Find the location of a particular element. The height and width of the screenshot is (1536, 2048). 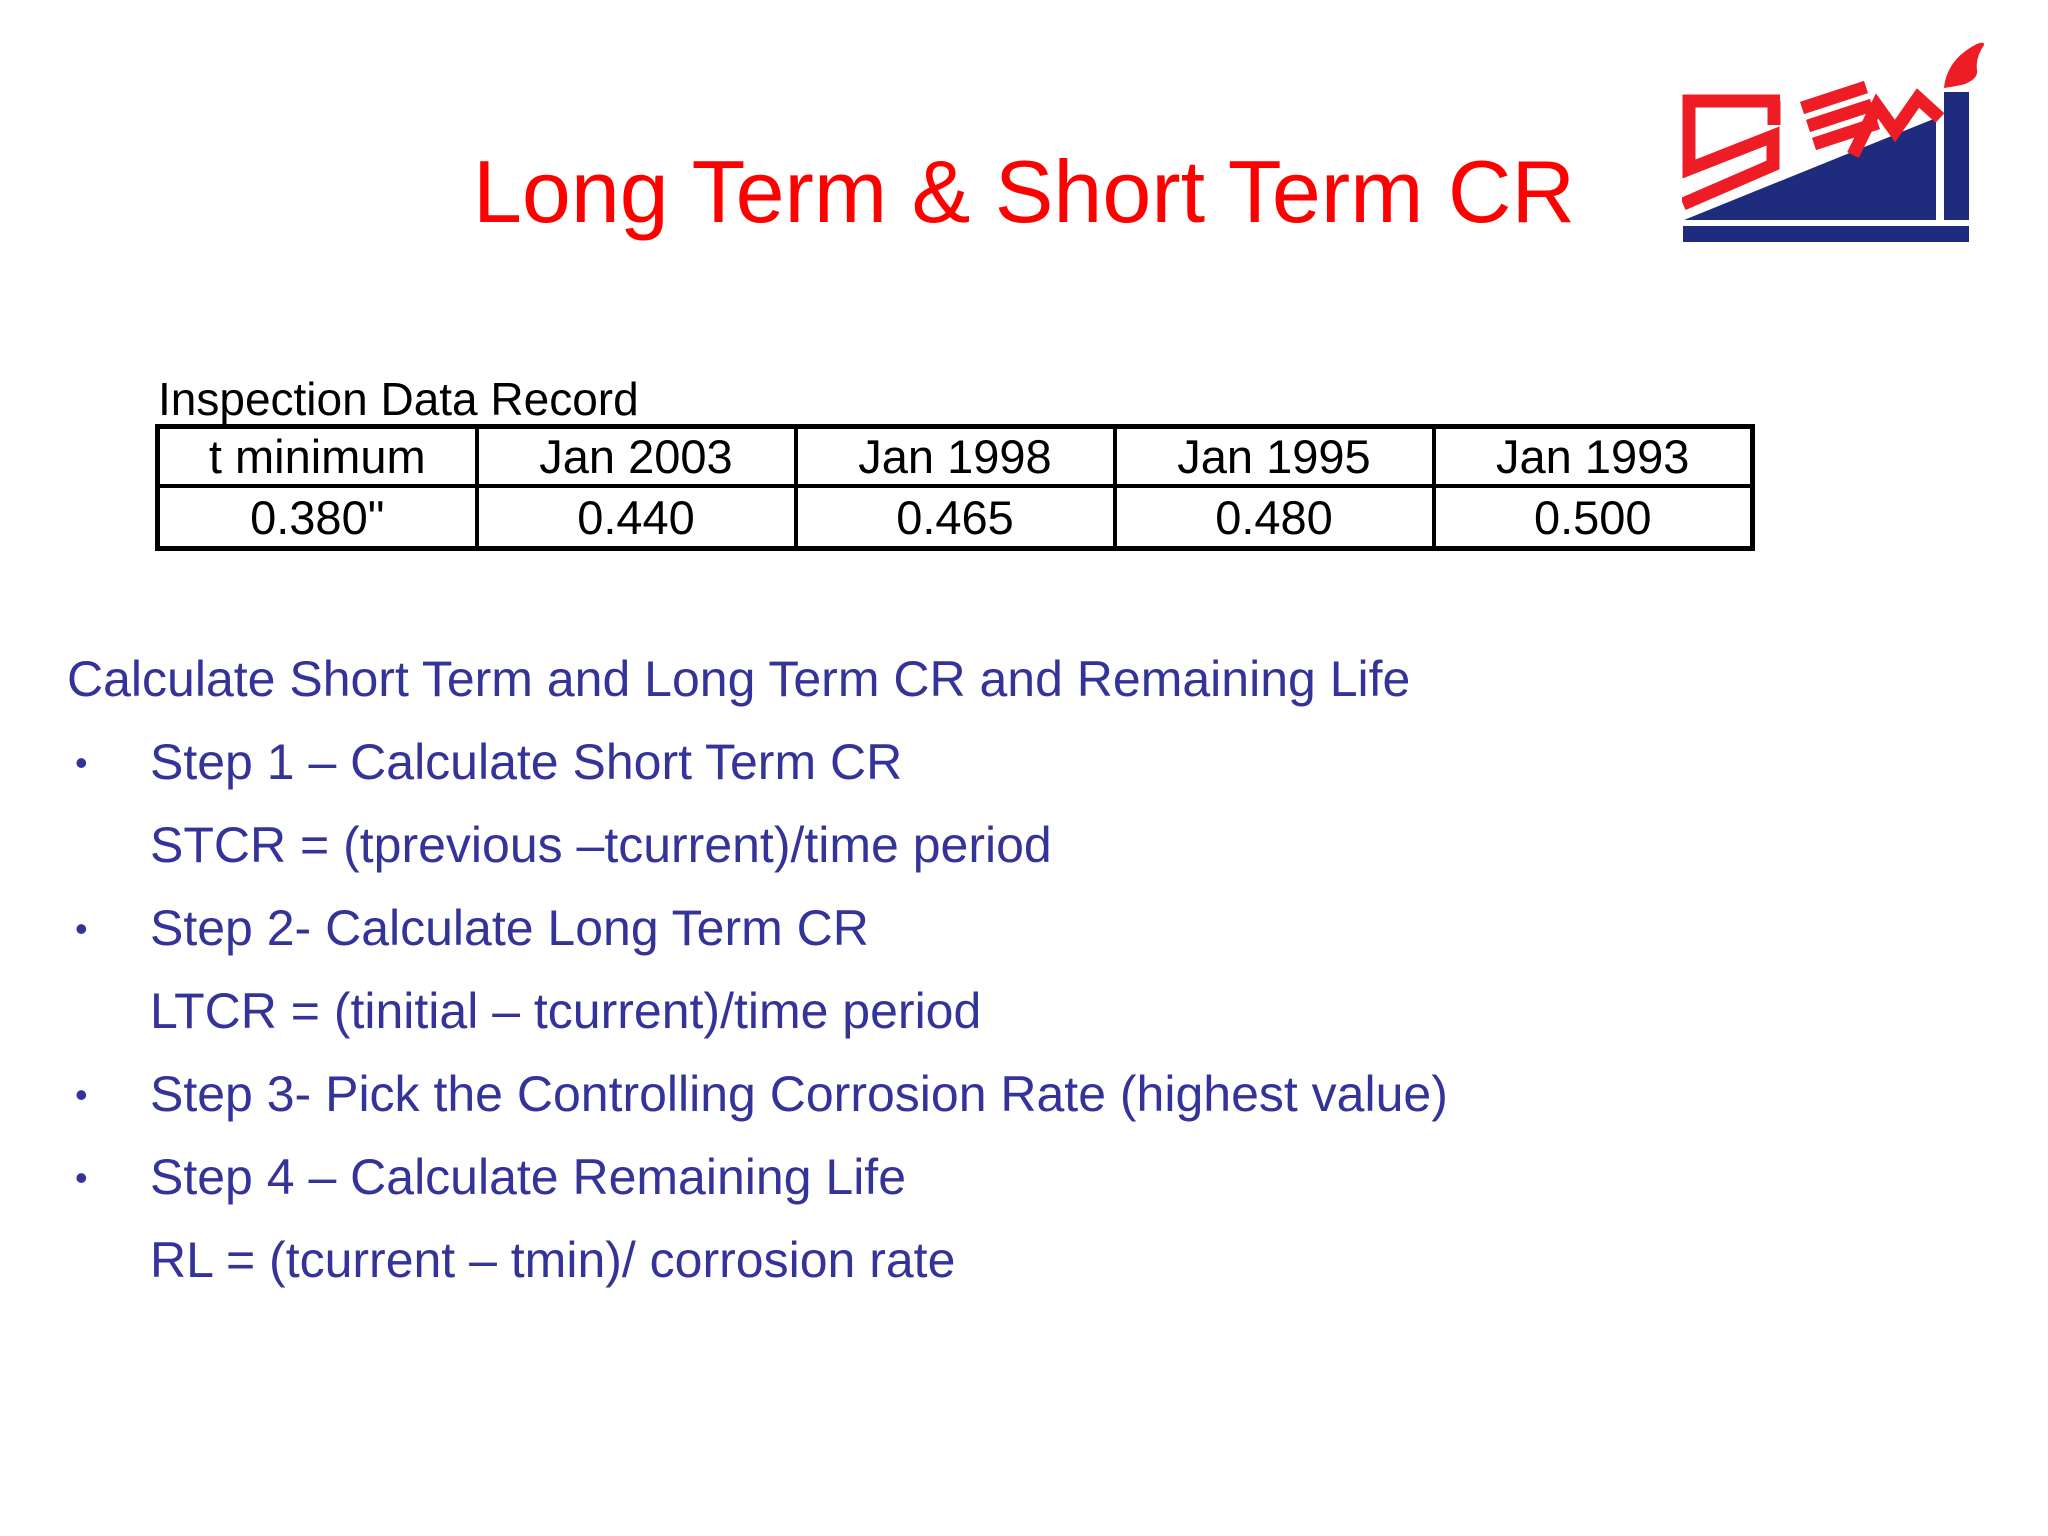

logo-flame-icon is located at coordinates (1964, 65).